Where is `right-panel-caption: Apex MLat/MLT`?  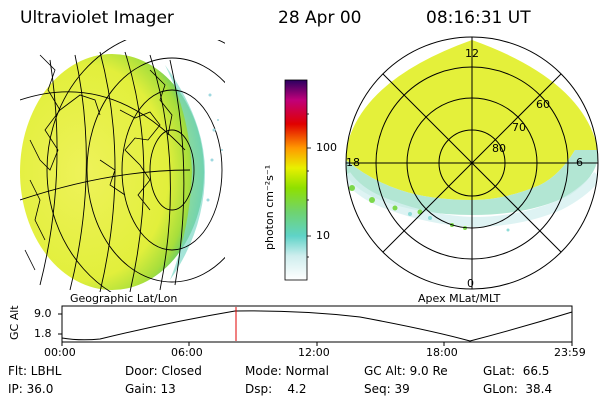 right-panel-caption: Apex MLat/MLT is located at coordinates (459, 298).